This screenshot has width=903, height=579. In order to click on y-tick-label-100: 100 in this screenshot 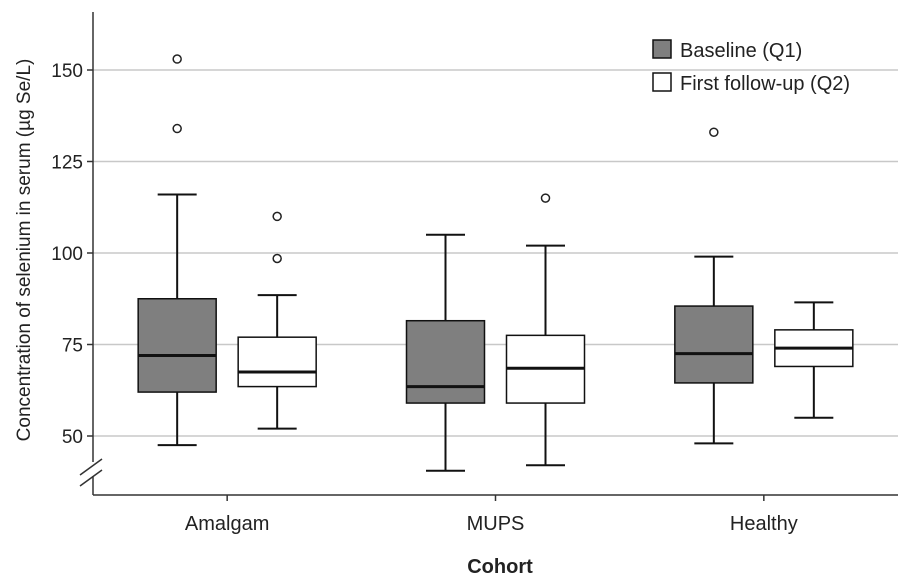, I will do `click(67, 254)`.